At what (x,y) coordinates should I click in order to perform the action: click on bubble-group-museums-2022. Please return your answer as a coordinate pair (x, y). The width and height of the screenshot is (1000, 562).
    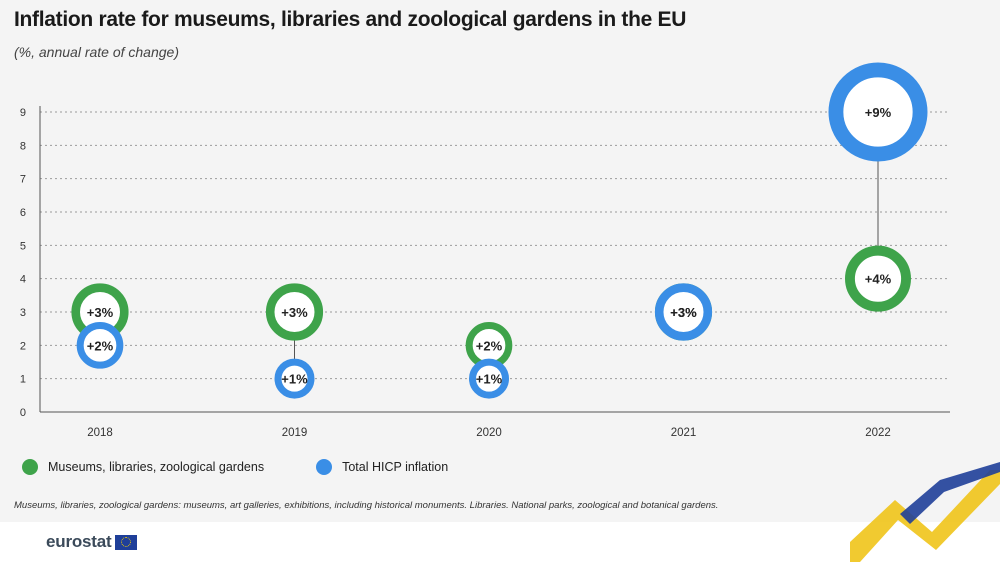
    Looking at the image, I should click on (878, 278).